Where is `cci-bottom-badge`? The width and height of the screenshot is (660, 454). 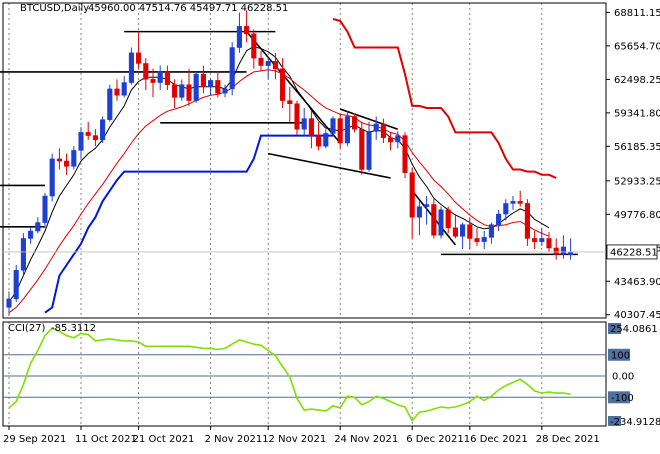
cci-bottom-badge is located at coordinates (614, 421).